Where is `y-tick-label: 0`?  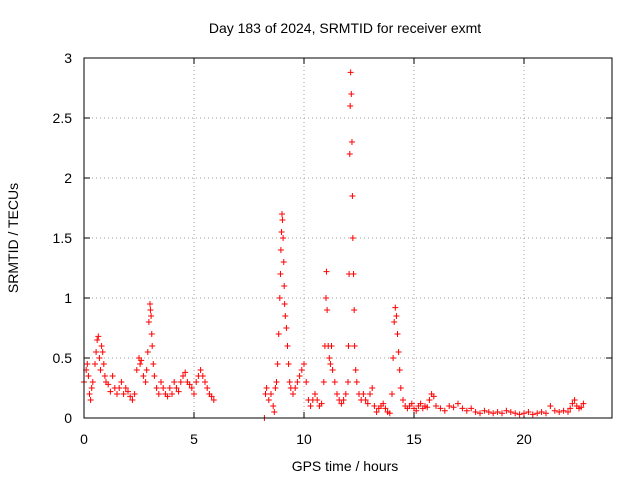 y-tick-label: 0 is located at coordinates (68, 418).